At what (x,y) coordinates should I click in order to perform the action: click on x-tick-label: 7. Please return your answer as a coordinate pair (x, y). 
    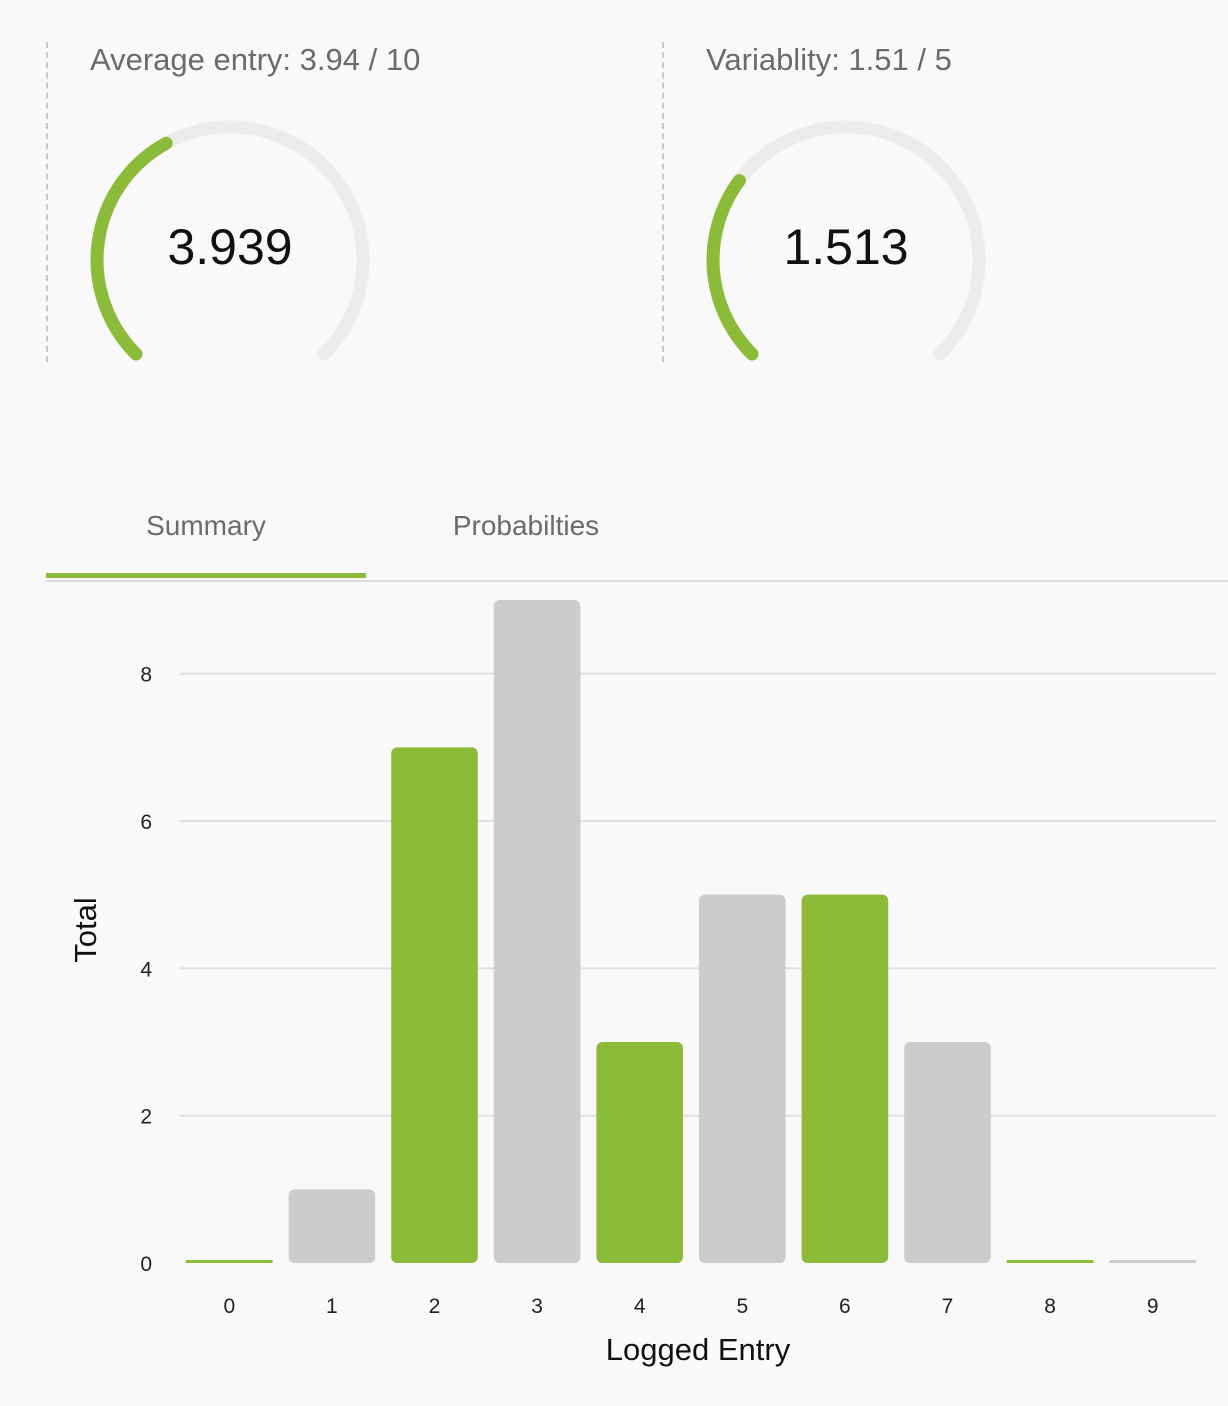
    Looking at the image, I should click on (948, 1306).